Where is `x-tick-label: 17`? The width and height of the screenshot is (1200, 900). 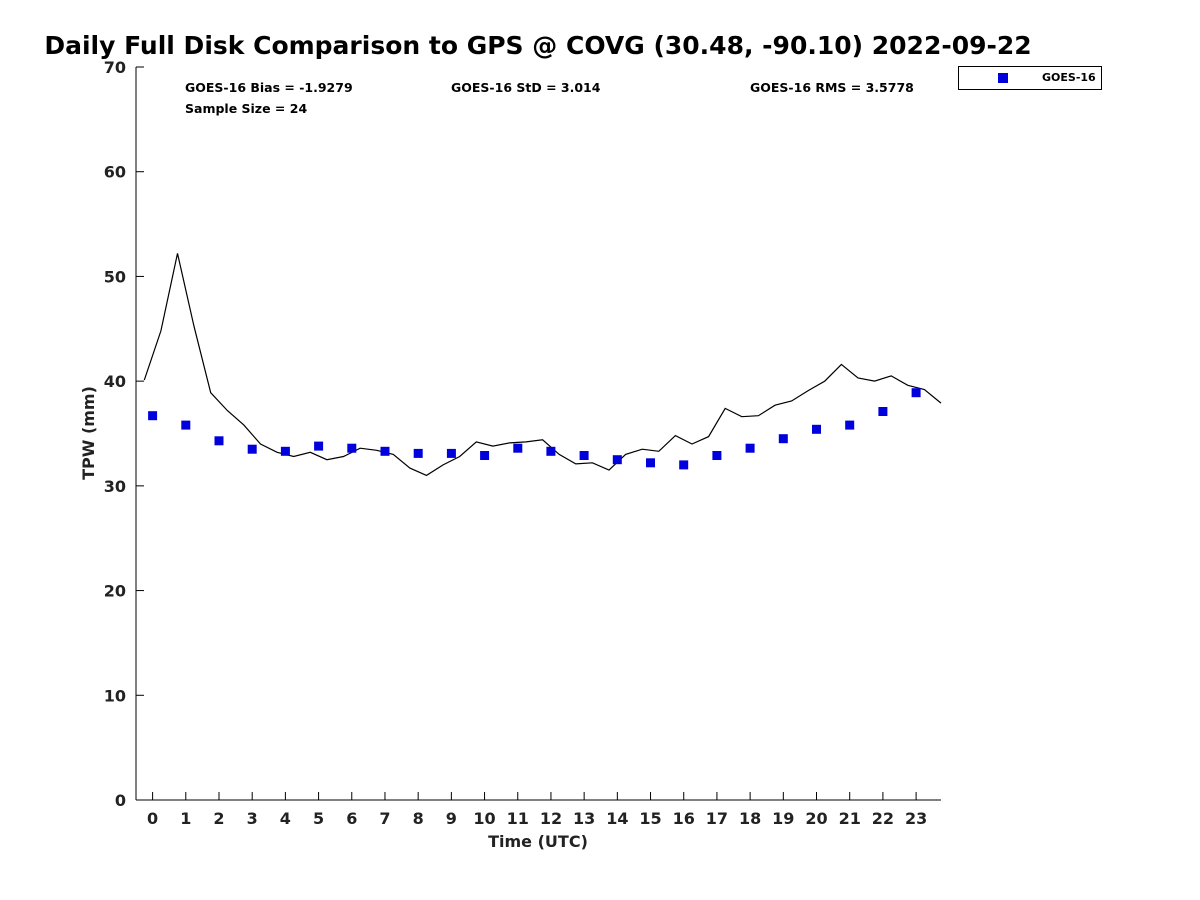 x-tick-label: 17 is located at coordinates (717, 818).